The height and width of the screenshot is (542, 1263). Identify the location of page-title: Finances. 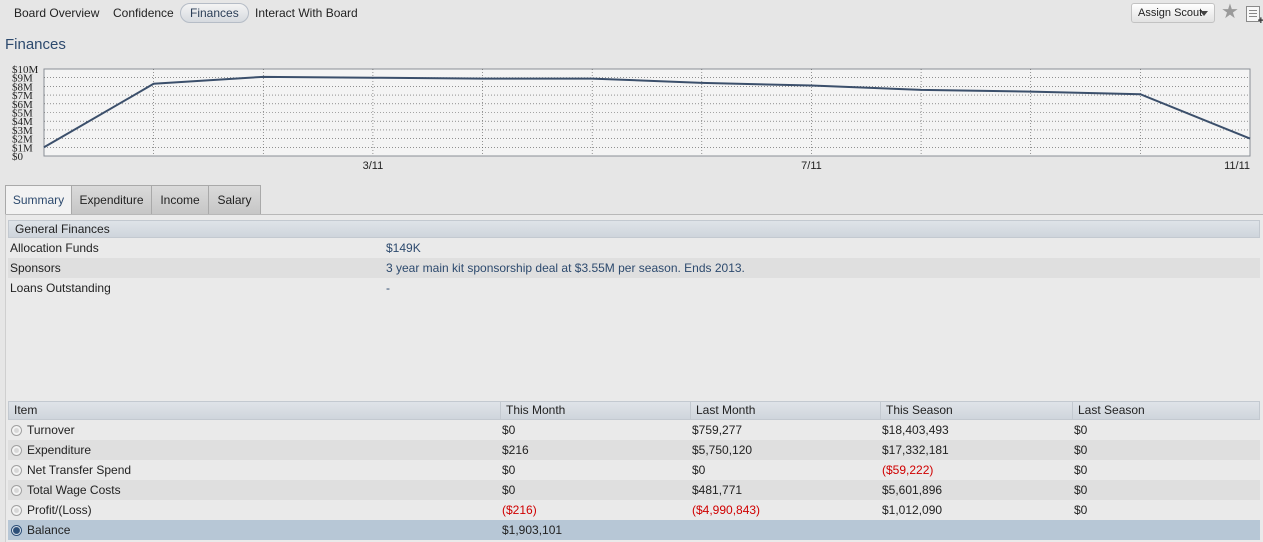
(35, 44).